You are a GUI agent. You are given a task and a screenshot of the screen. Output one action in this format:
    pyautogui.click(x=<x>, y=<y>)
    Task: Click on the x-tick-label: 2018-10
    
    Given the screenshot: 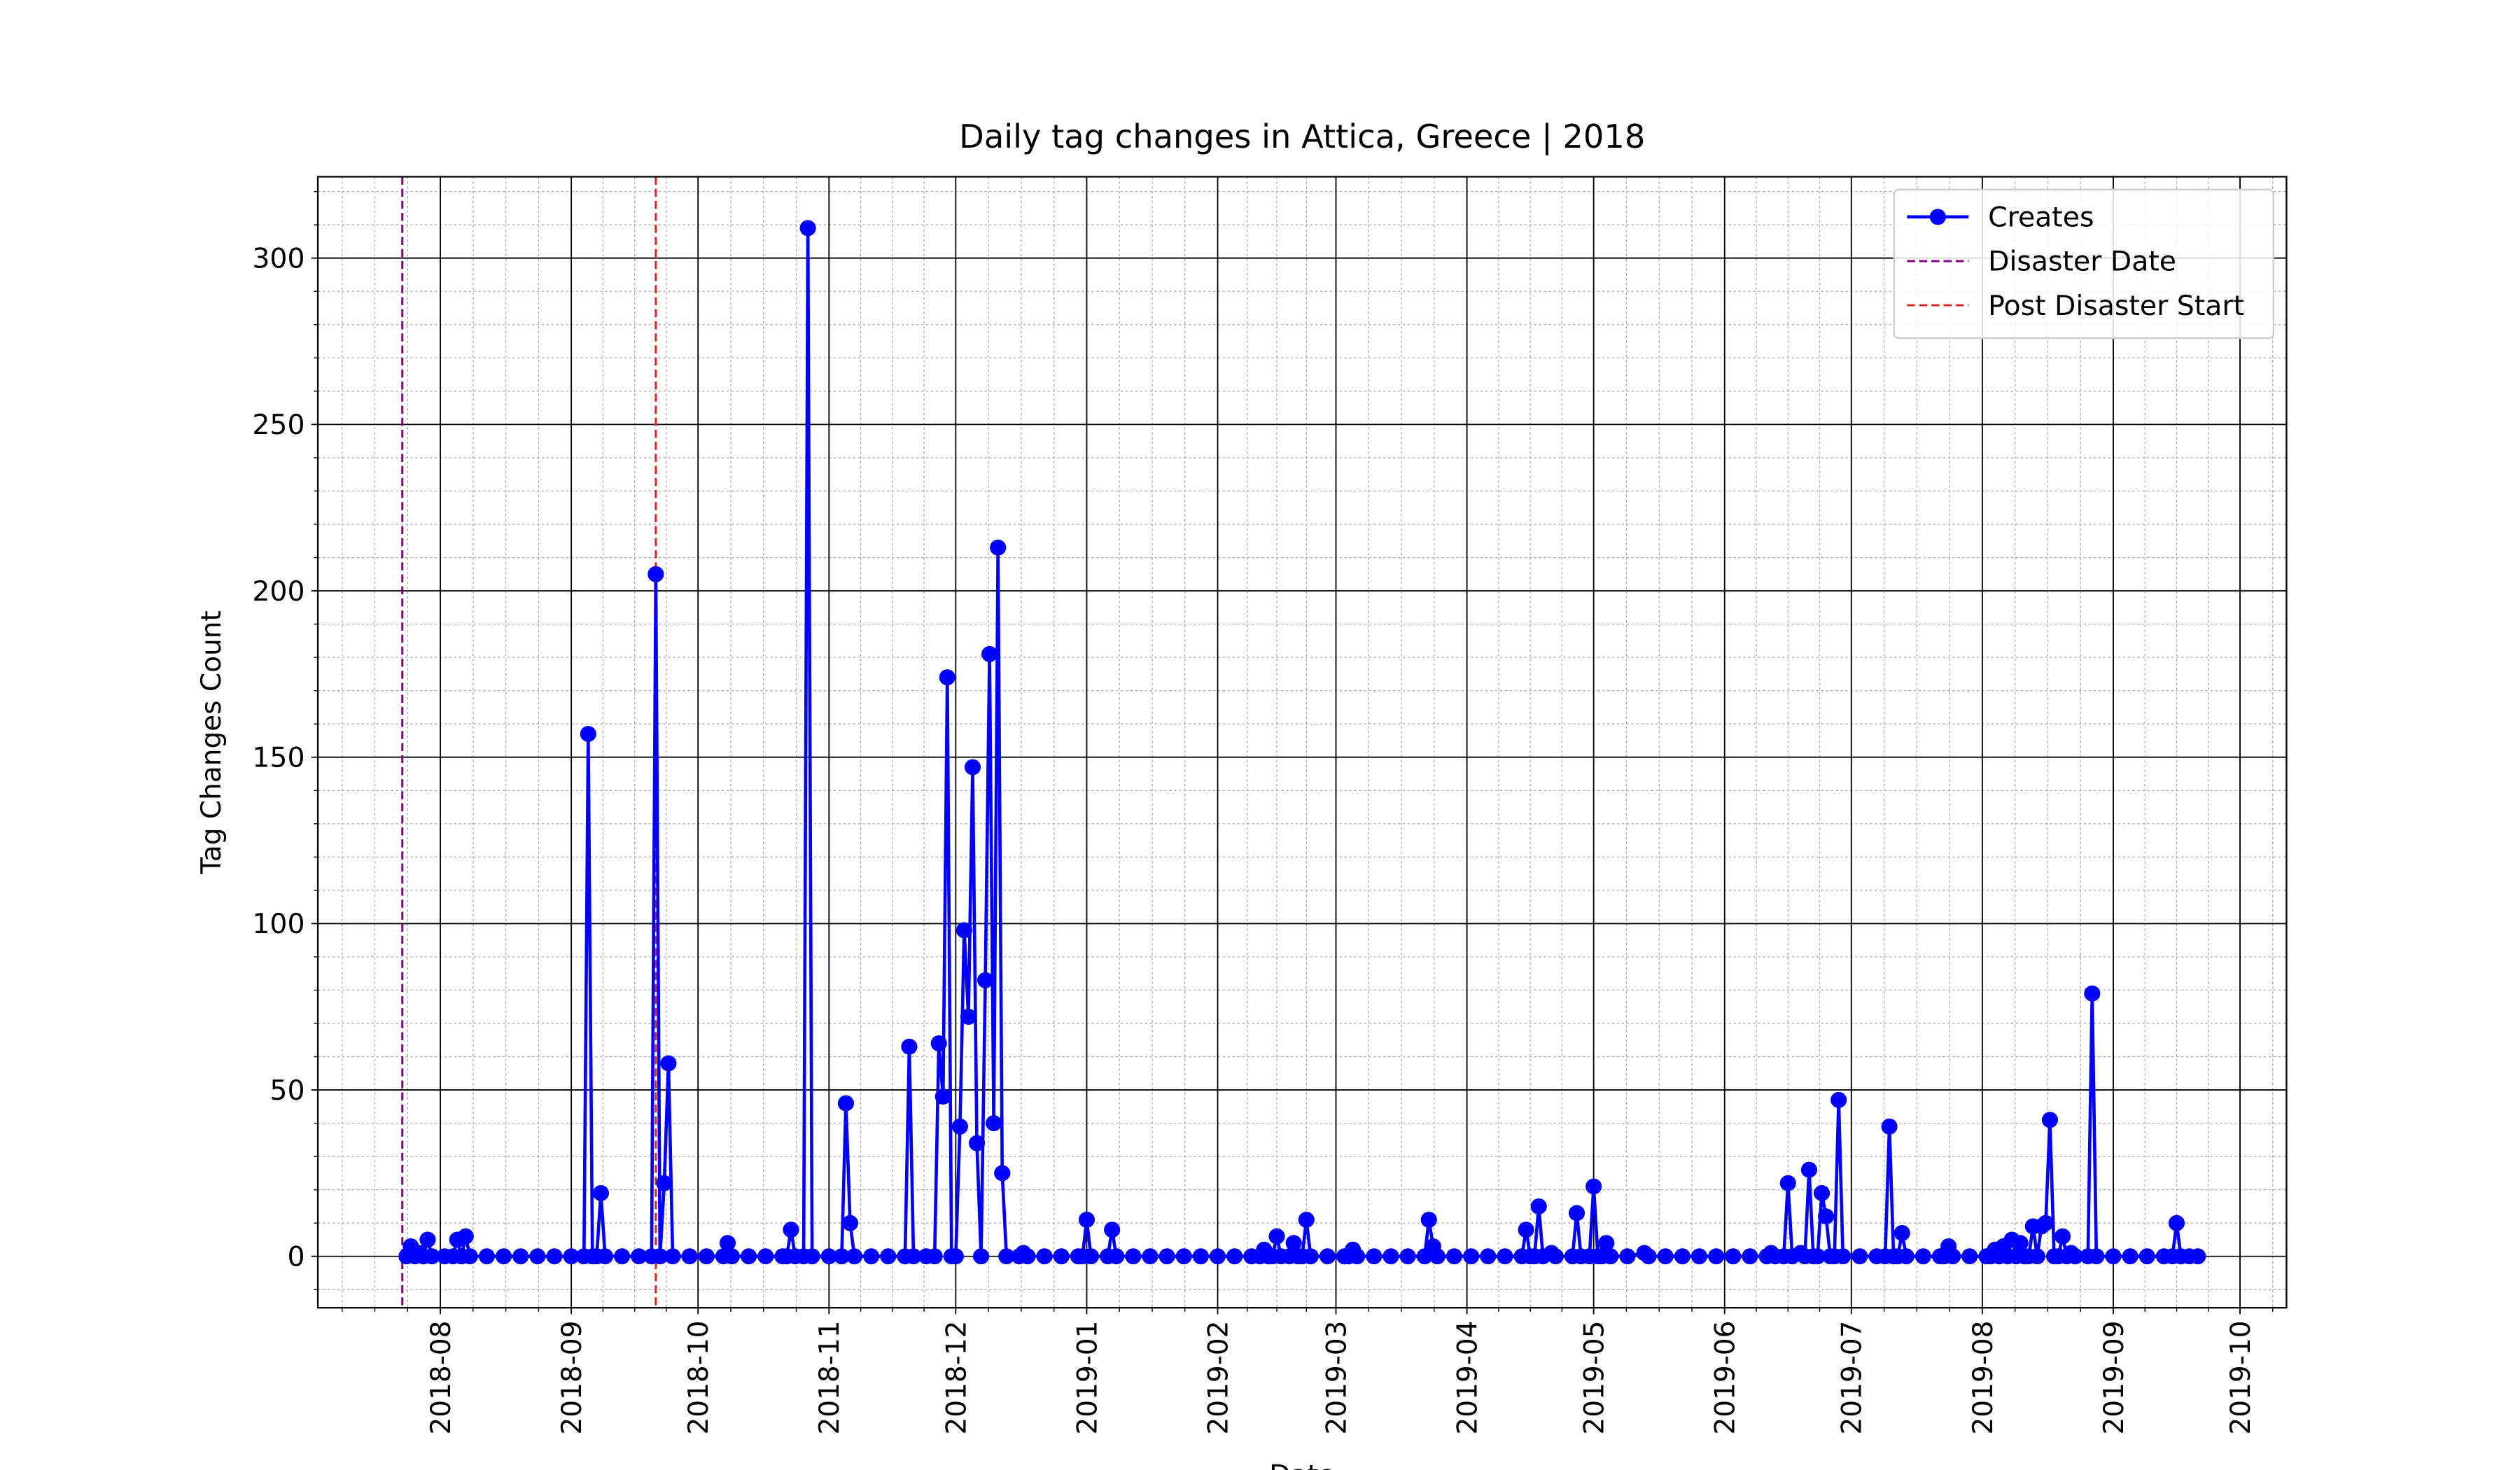 What is the action you would take?
    pyautogui.click(x=699, y=1378)
    